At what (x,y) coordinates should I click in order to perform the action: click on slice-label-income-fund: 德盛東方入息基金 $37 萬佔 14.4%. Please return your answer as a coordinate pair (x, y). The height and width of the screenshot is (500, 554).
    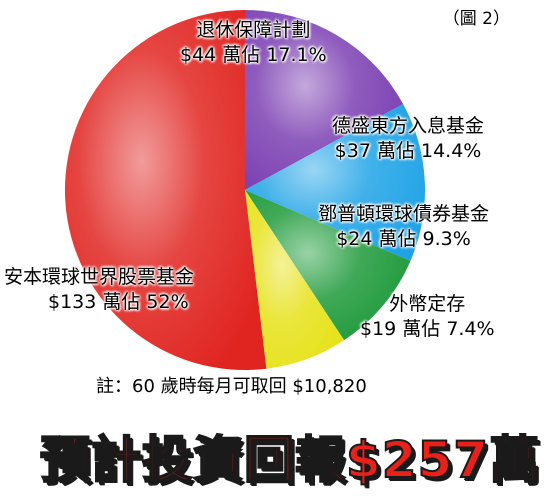
    Looking at the image, I should click on (408, 139).